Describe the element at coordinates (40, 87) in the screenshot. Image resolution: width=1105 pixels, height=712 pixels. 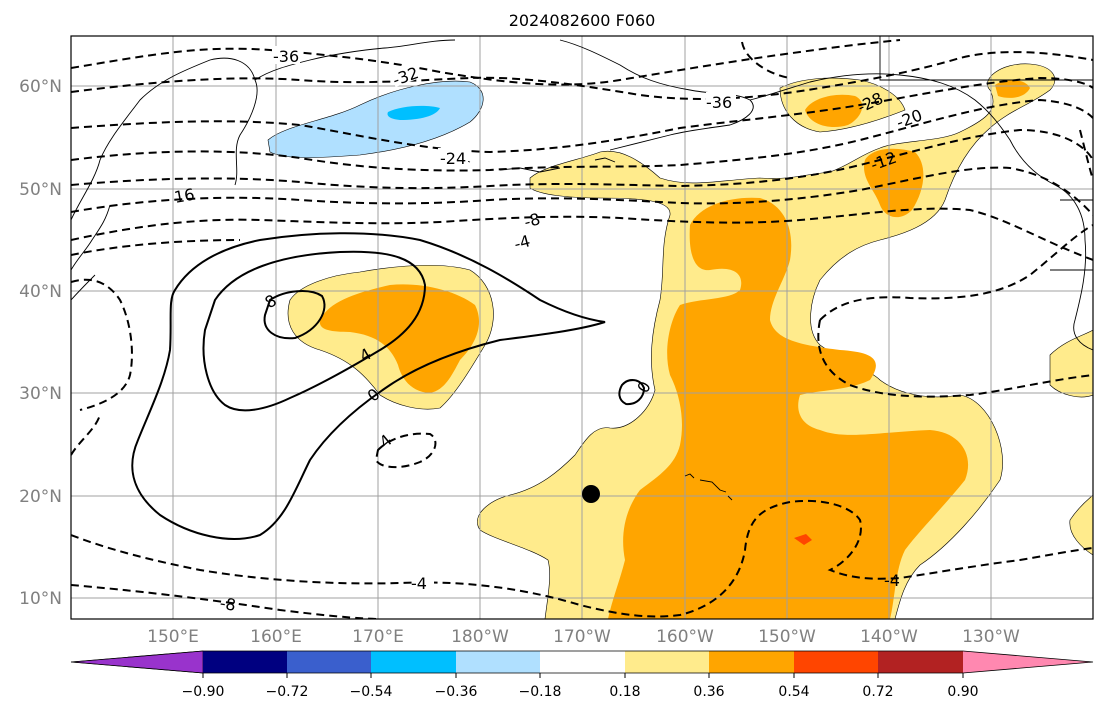
I see `lat-label: 60°N` at that location.